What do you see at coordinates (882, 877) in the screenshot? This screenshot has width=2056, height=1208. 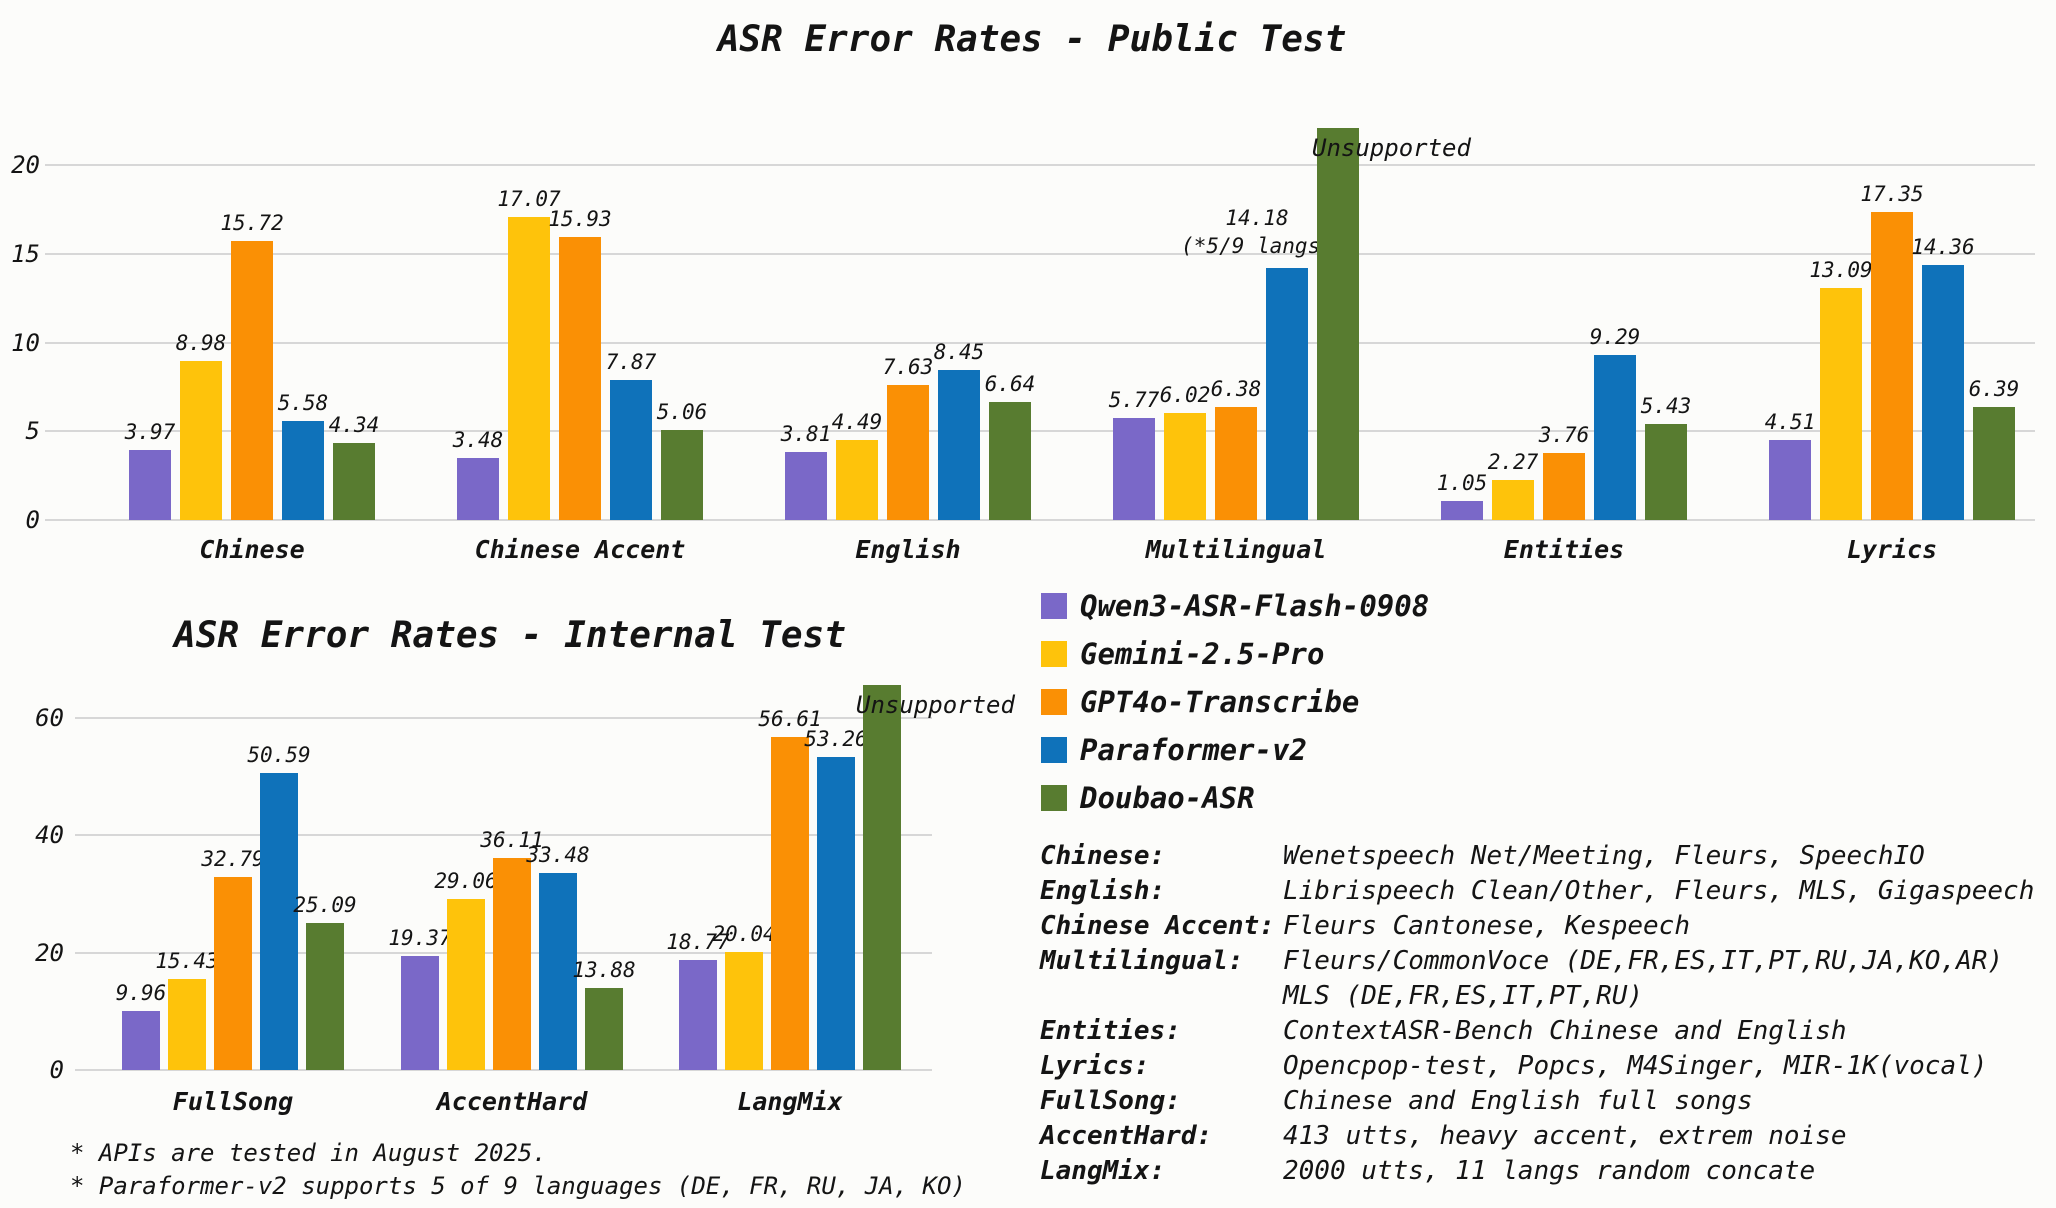 I see `bar-doubao-asr-langmix` at bounding box center [882, 877].